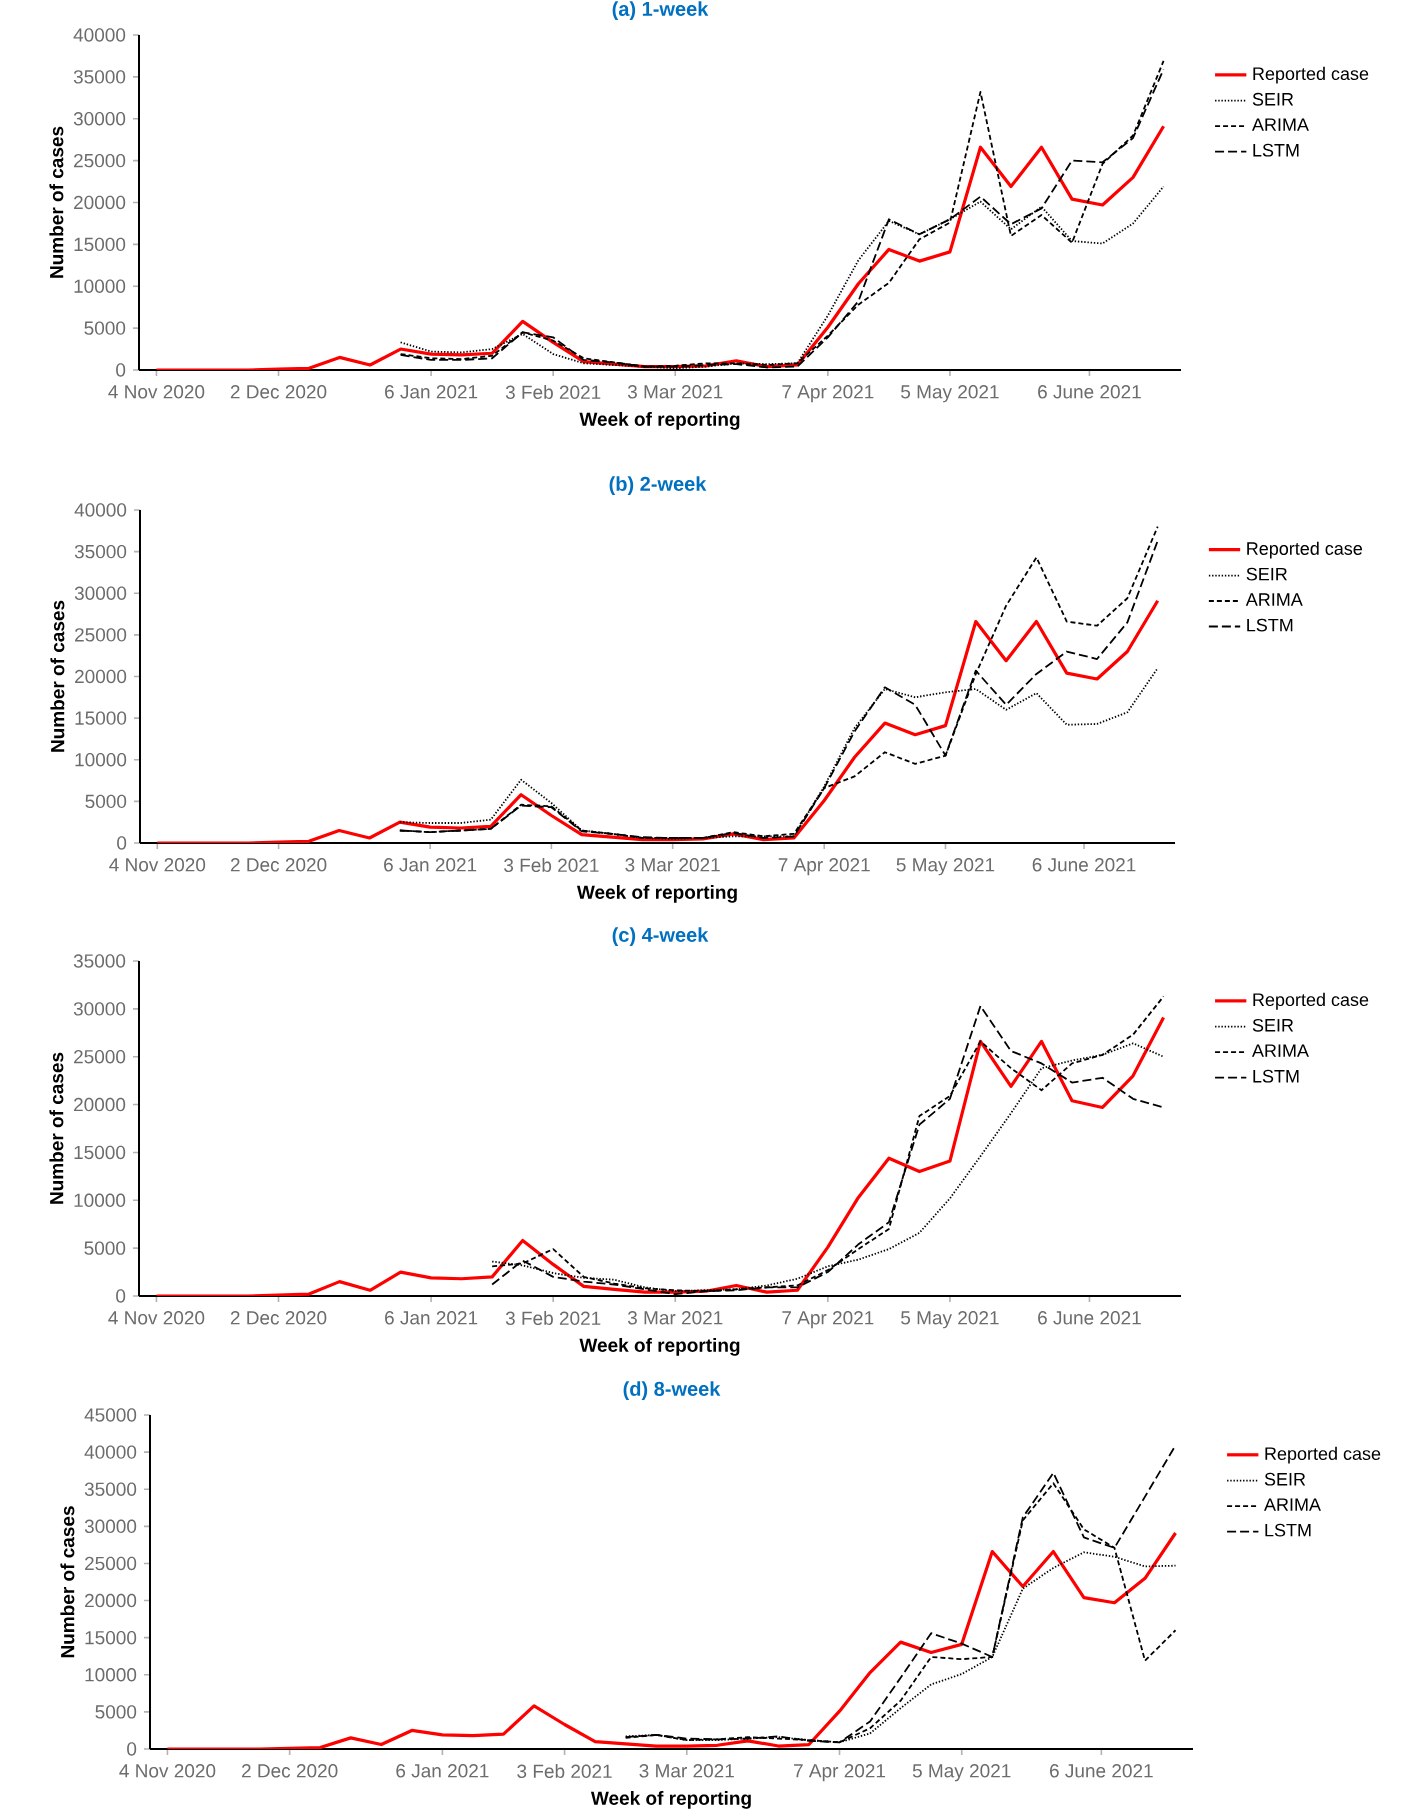  Describe the element at coordinates (672, 1390) in the screenshot. I see `chart-title: (d) 8-week` at that location.